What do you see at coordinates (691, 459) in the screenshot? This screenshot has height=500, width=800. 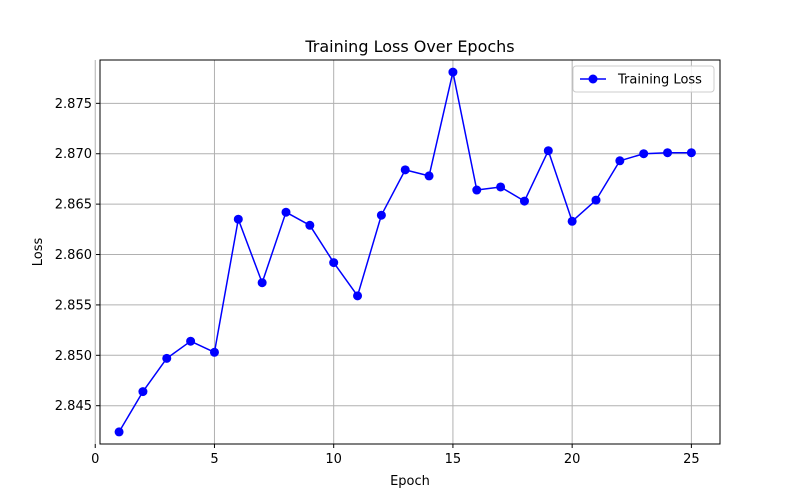 I see `x-tick-label: 25` at bounding box center [691, 459].